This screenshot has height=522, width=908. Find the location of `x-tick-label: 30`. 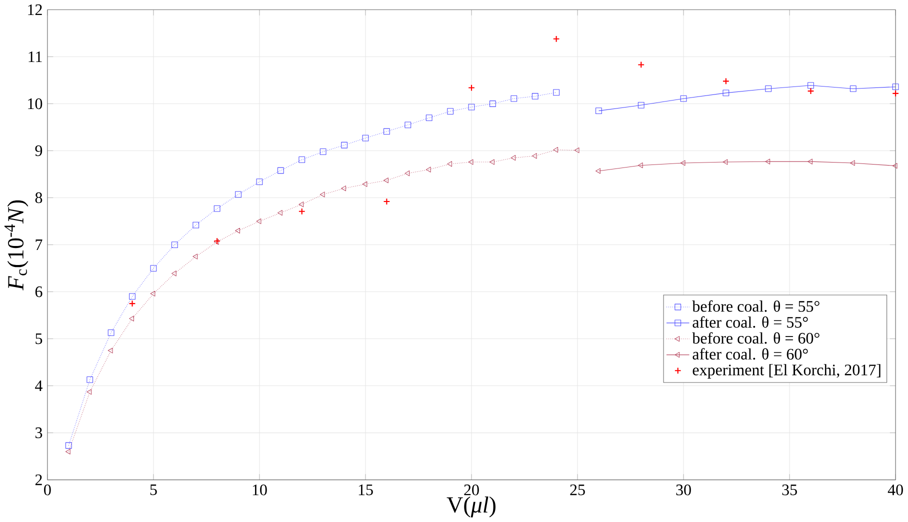

x-tick-label: 30 is located at coordinates (683, 490).